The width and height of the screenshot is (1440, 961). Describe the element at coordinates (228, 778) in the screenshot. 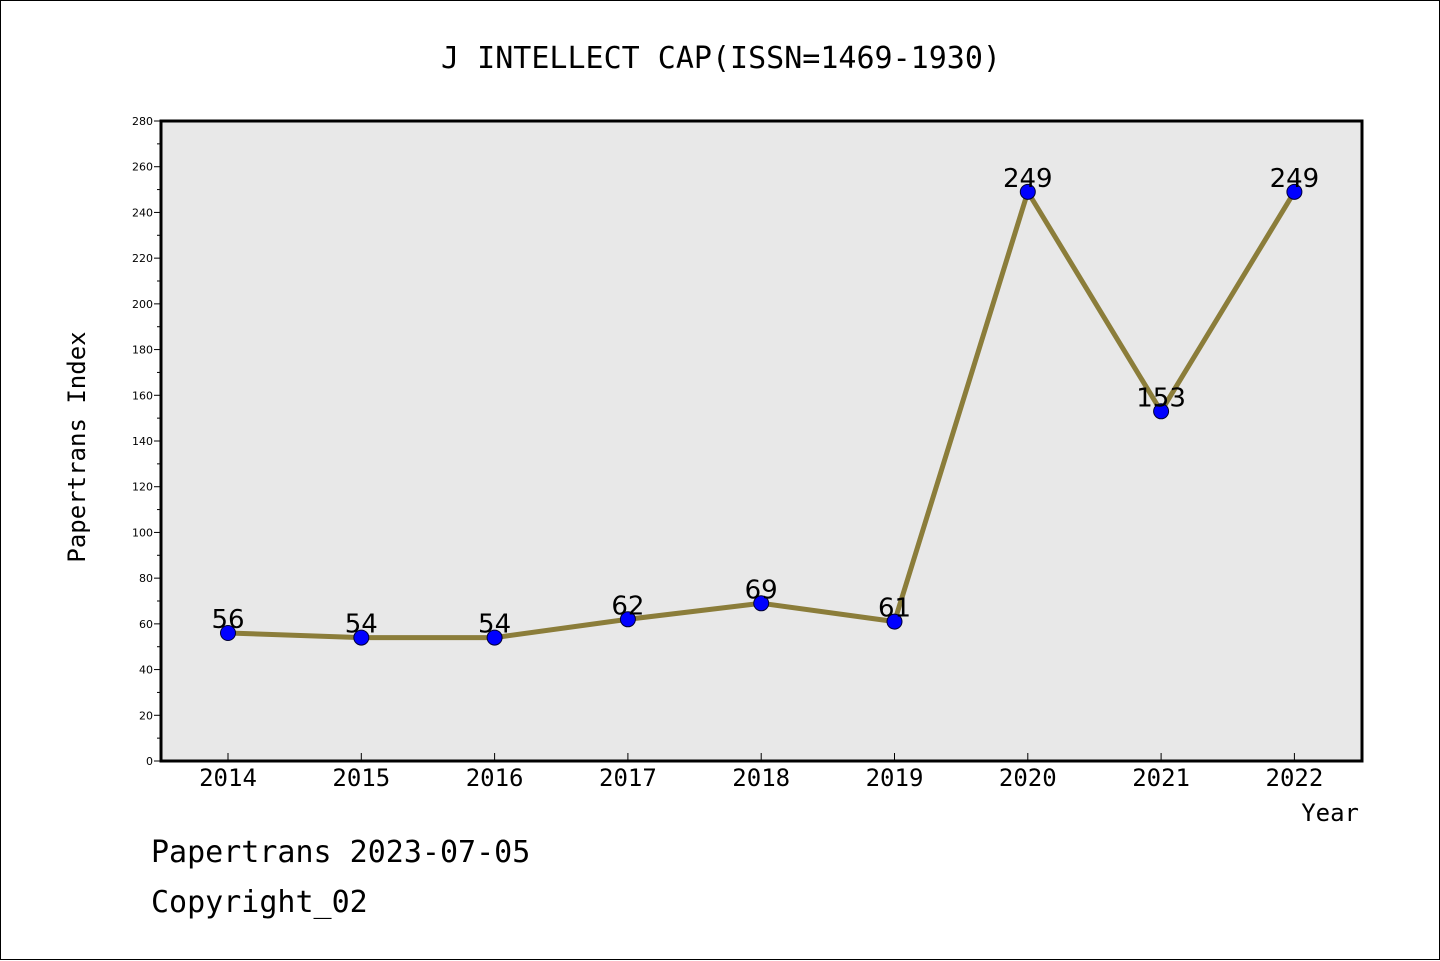

I see `x-tick-label: 2014` at that location.